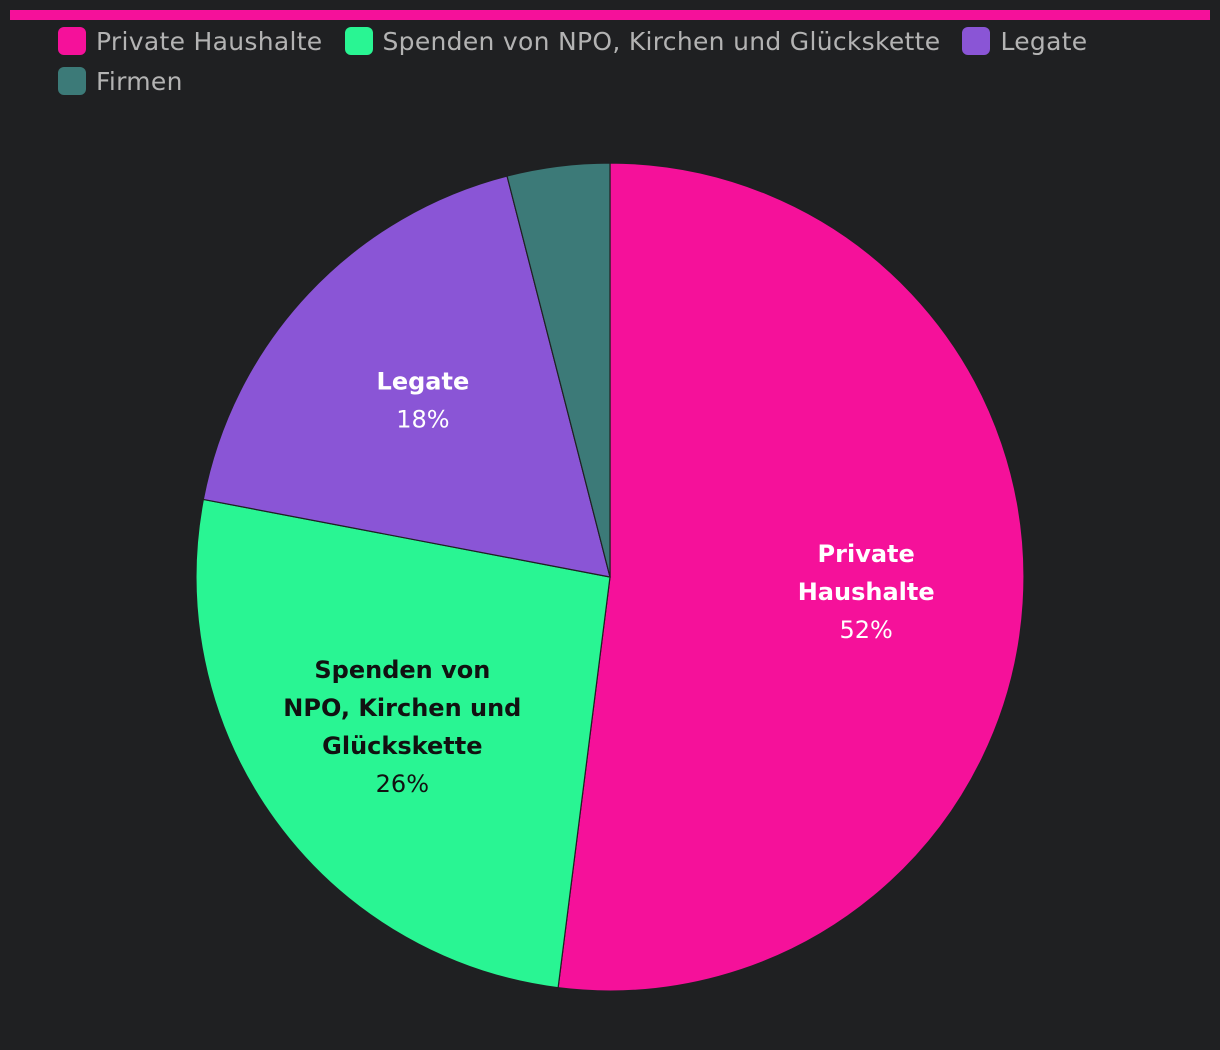 This screenshot has height=1050, width=1220. I want to click on slice-label-line: NPO, Kirchen und, so click(402, 708).